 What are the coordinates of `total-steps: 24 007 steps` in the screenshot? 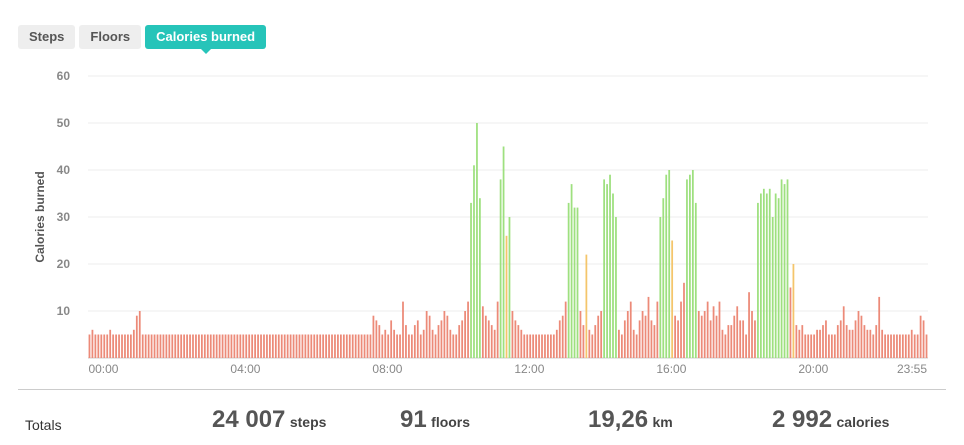 It's located at (269, 420).